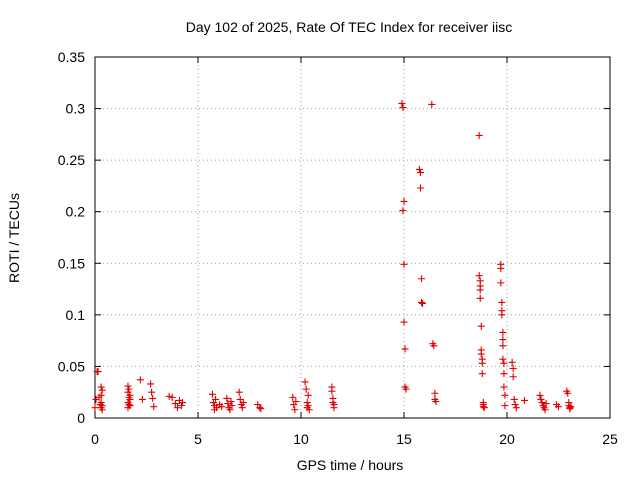 This screenshot has width=640, height=480. Describe the element at coordinates (71, 160) in the screenshot. I see `y-tick-label: 0.25` at that location.